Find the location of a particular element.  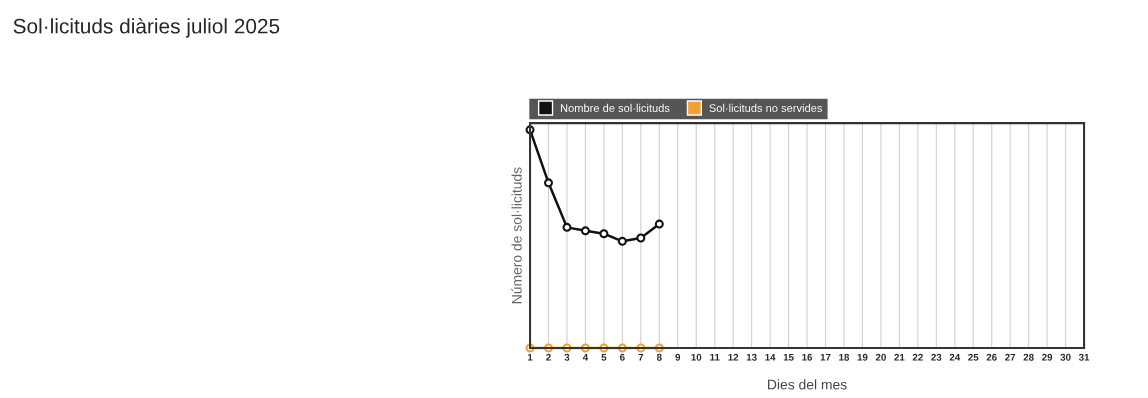

text: Sol·licituds diàries juliol 2025 is located at coordinates (146, 28).